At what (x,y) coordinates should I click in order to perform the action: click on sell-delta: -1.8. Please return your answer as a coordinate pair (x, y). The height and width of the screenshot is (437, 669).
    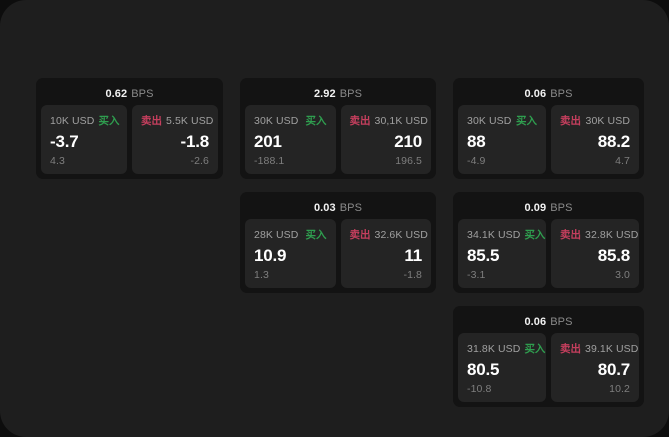
    Looking at the image, I should click on (412, 274).